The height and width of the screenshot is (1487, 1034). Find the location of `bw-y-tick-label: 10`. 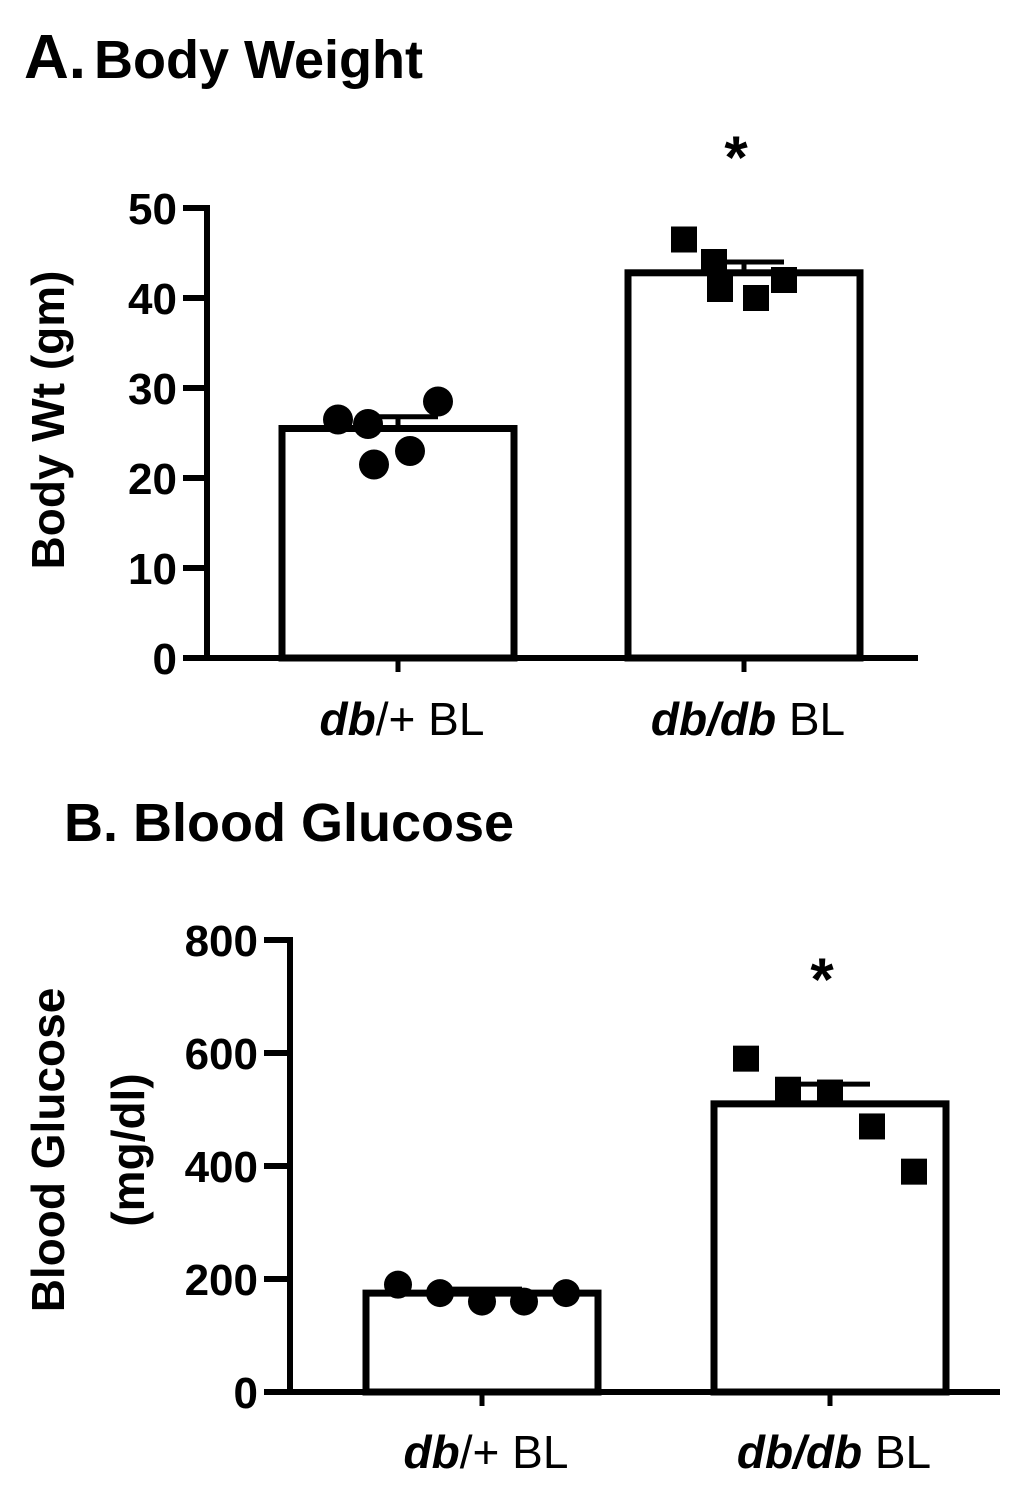

bw-y-tick-label: 10 is located at coordinates (152, 569).